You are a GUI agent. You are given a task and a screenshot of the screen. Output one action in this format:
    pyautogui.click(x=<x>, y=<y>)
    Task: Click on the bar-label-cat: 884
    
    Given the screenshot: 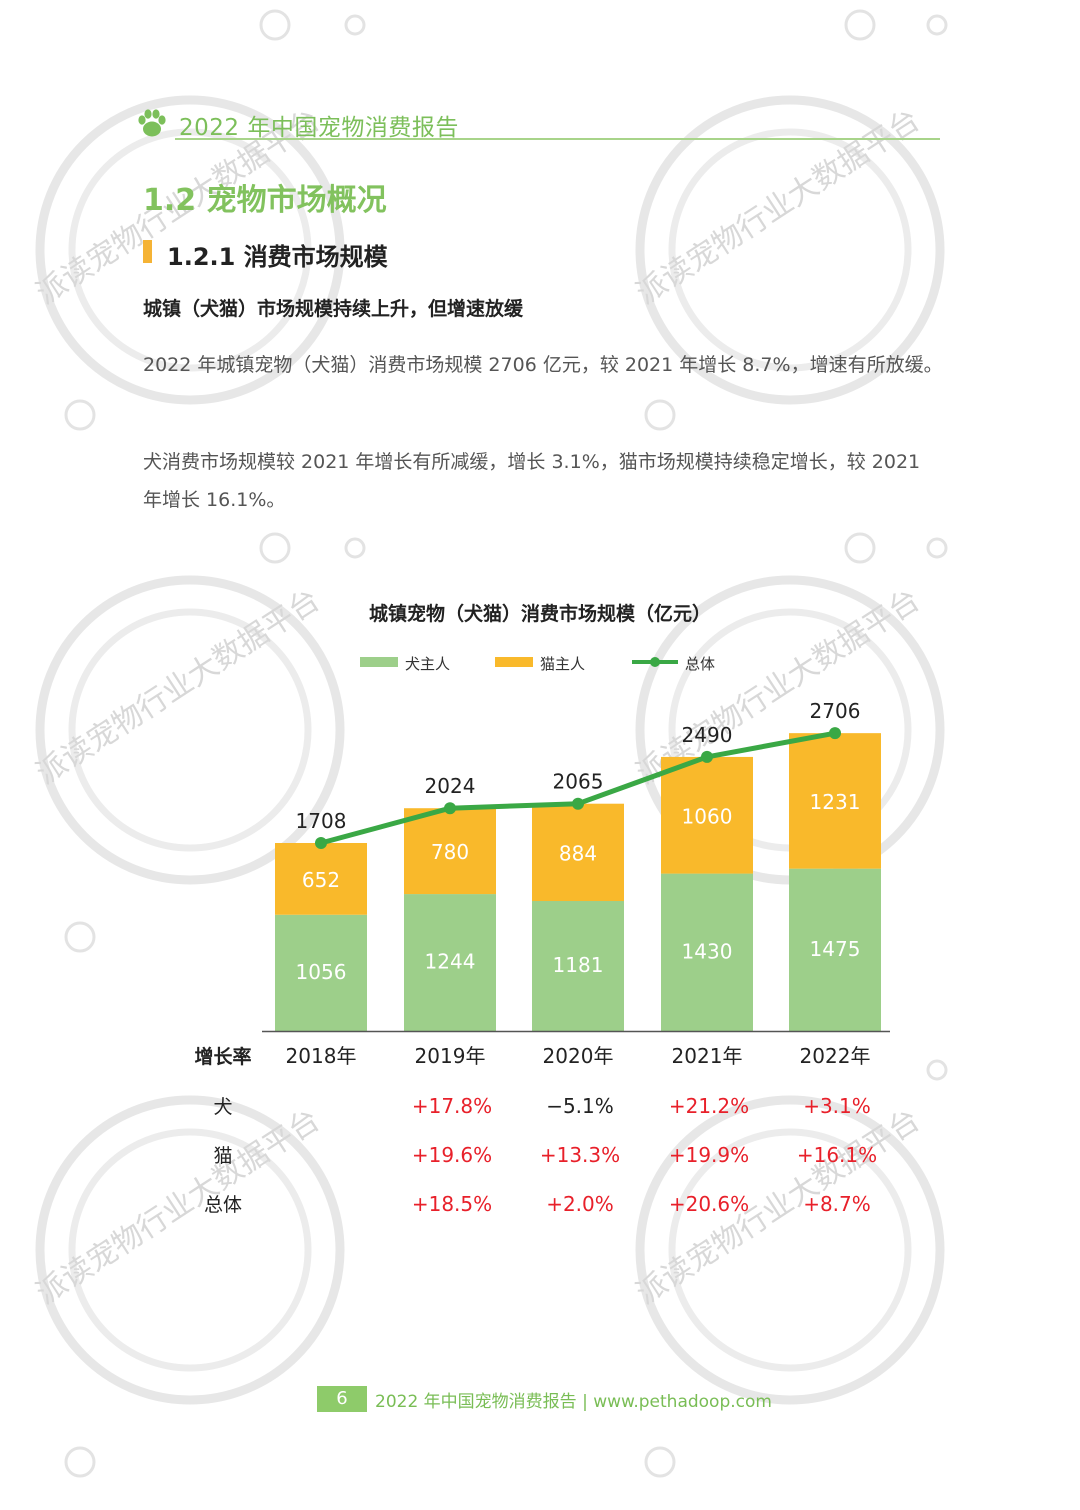 What is the action you would take?
    pyautogui.click(x=578, y=853)
    